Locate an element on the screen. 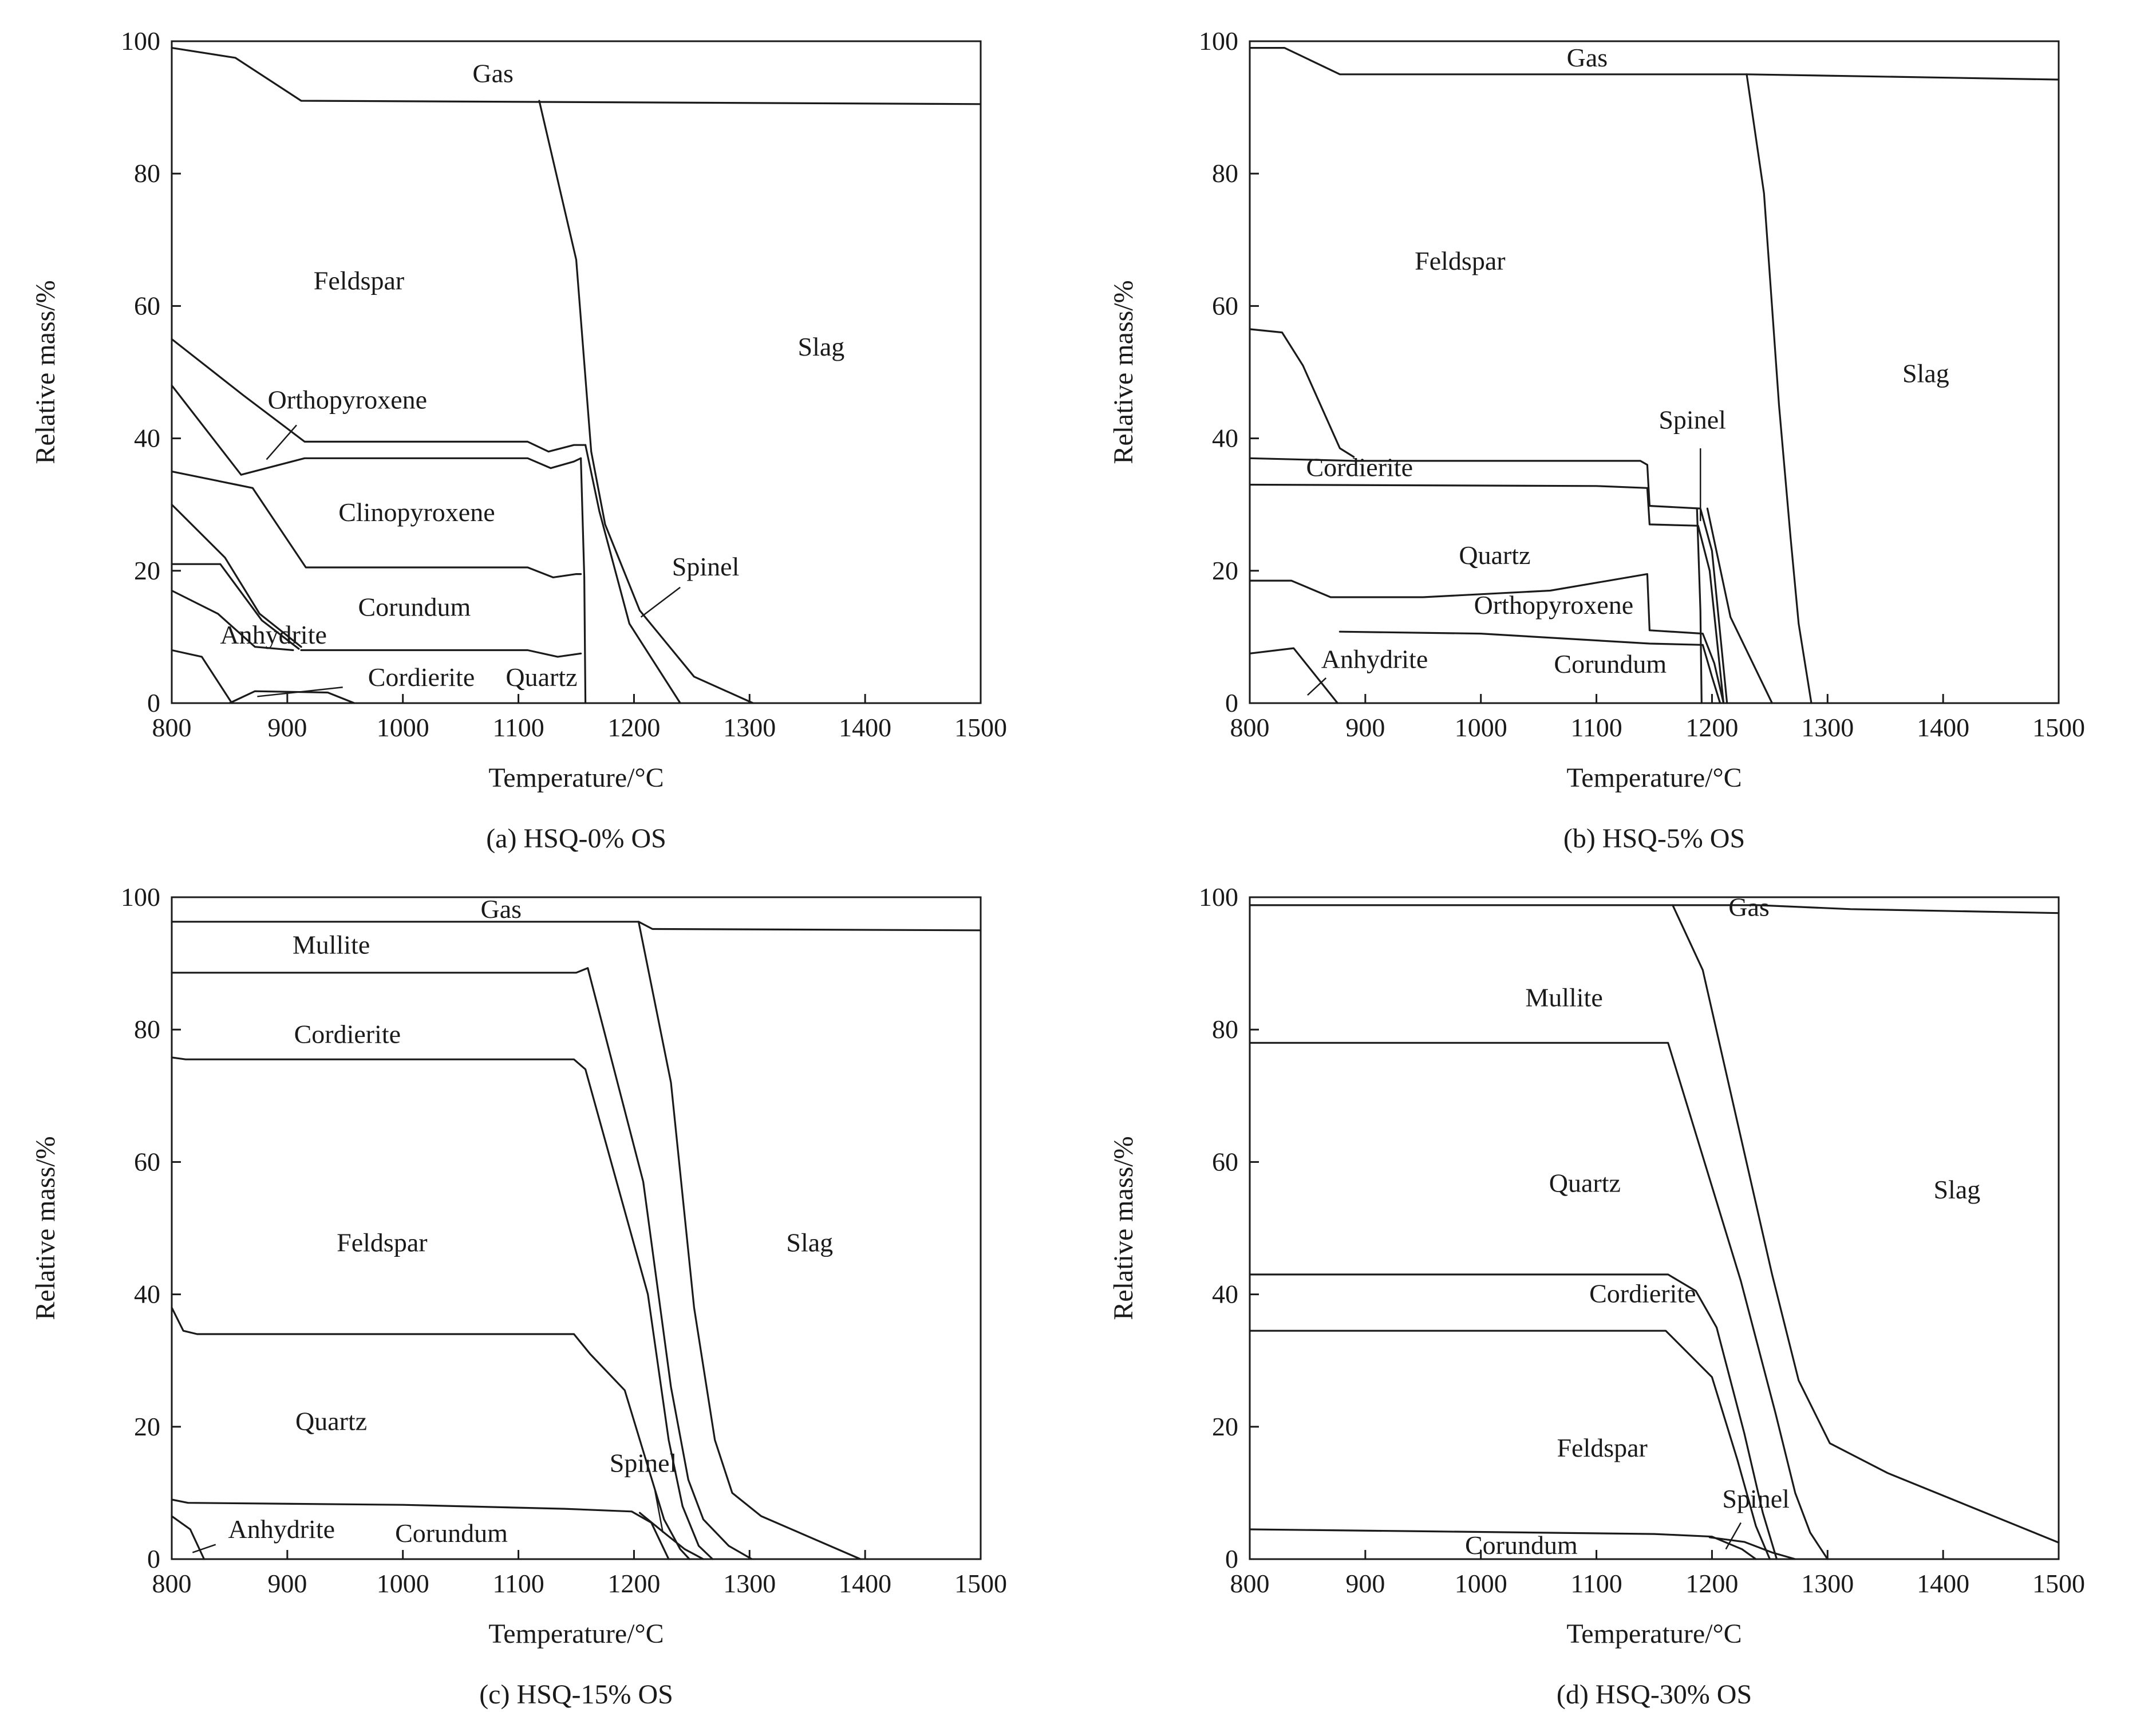  series-gas-boundary is located at coordinates (576, 926).